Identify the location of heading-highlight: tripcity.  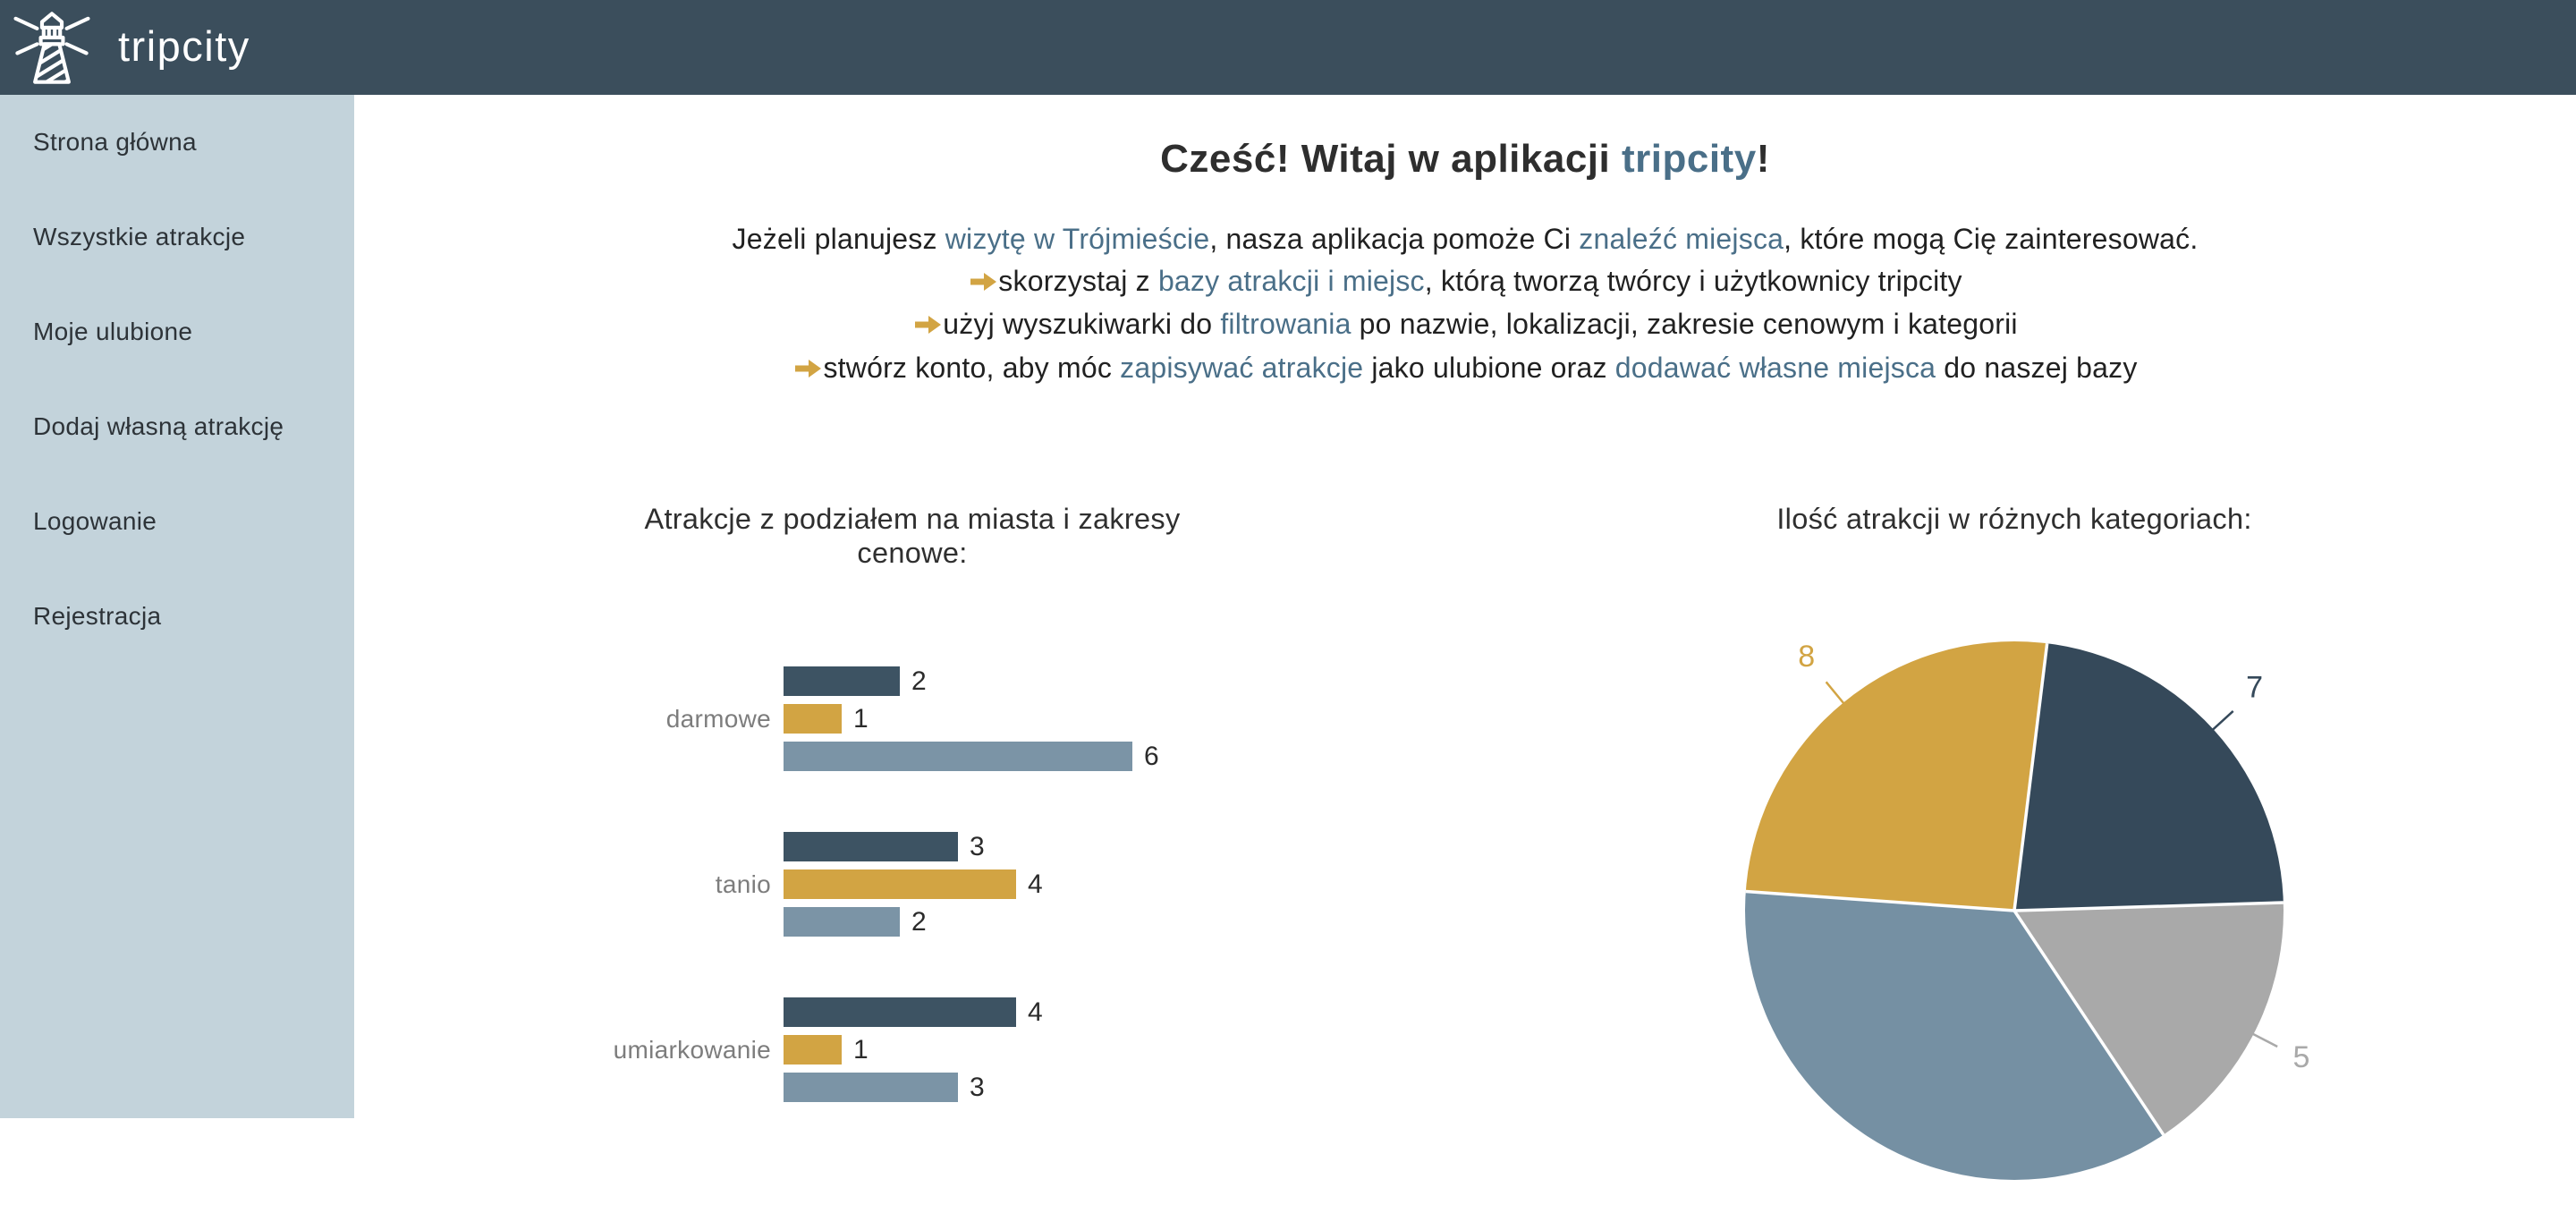
(1689, 159).